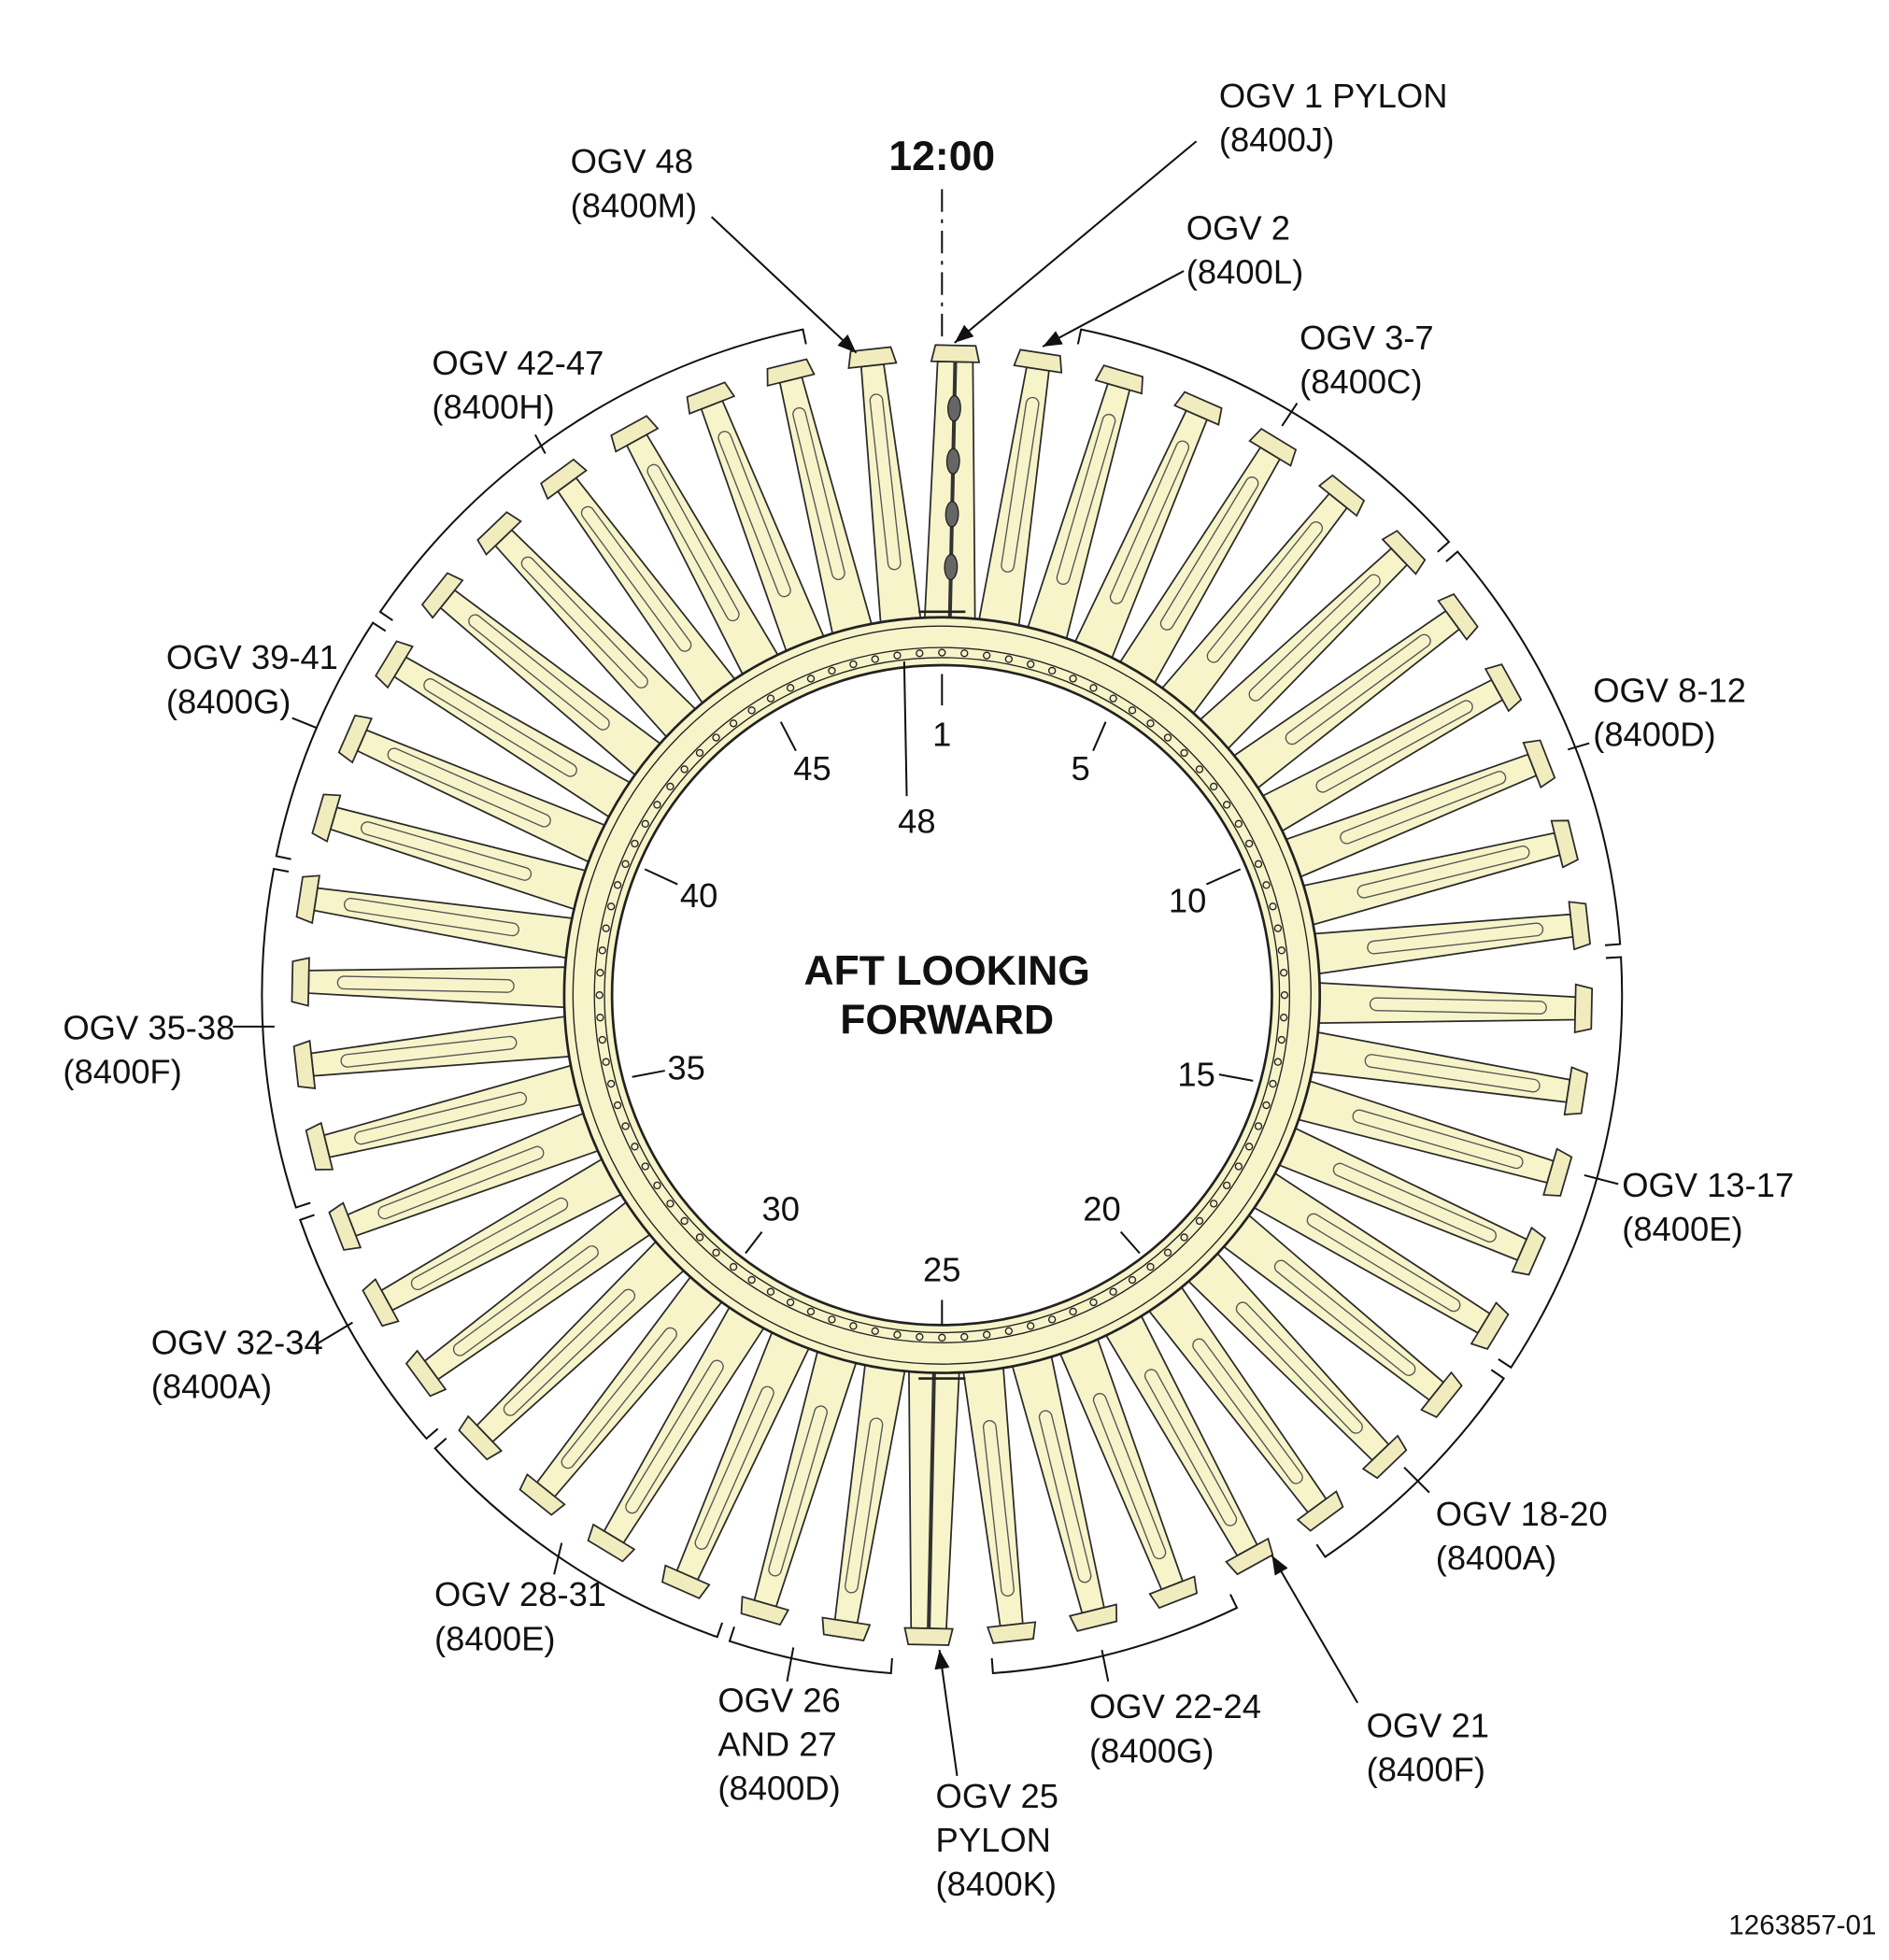  I want to click on vane-body, so click(992, 1496).